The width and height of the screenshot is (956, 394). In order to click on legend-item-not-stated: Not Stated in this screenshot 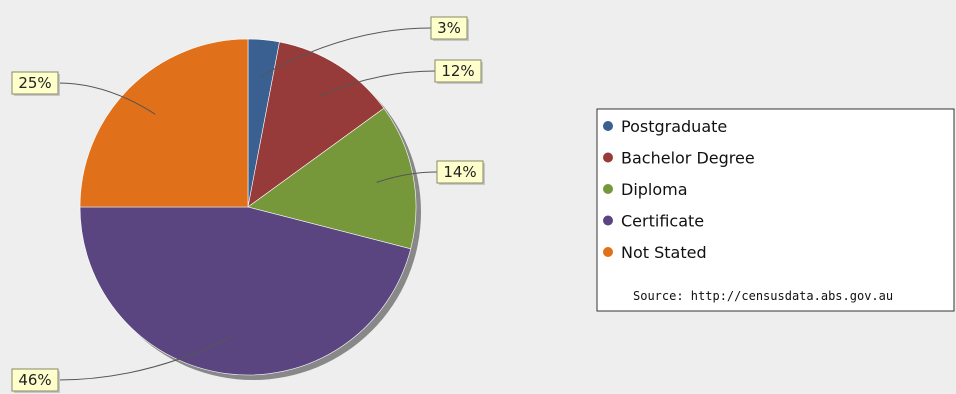, I will do `click(655, 252)`.